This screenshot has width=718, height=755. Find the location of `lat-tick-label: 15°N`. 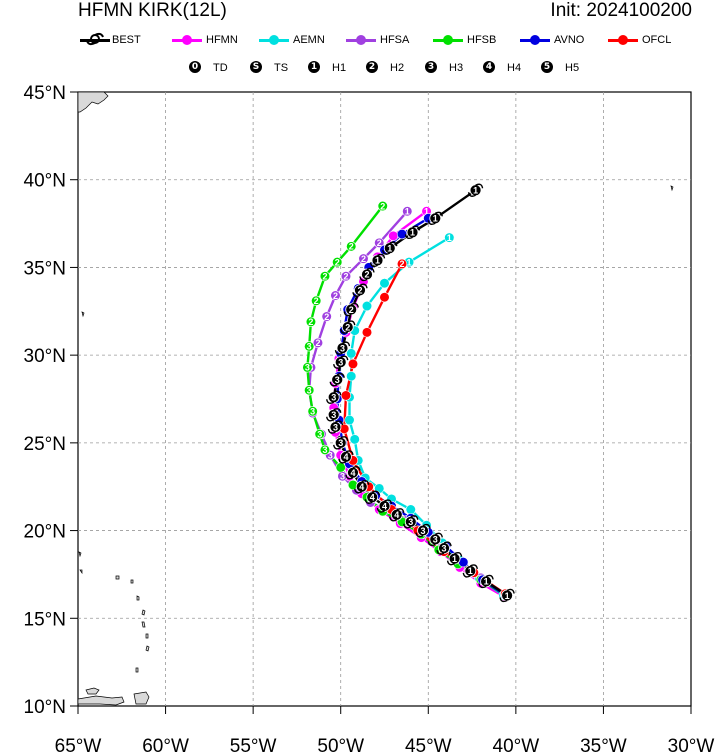

lat-tick-label: 15°N is located at coordinates (45, 619).